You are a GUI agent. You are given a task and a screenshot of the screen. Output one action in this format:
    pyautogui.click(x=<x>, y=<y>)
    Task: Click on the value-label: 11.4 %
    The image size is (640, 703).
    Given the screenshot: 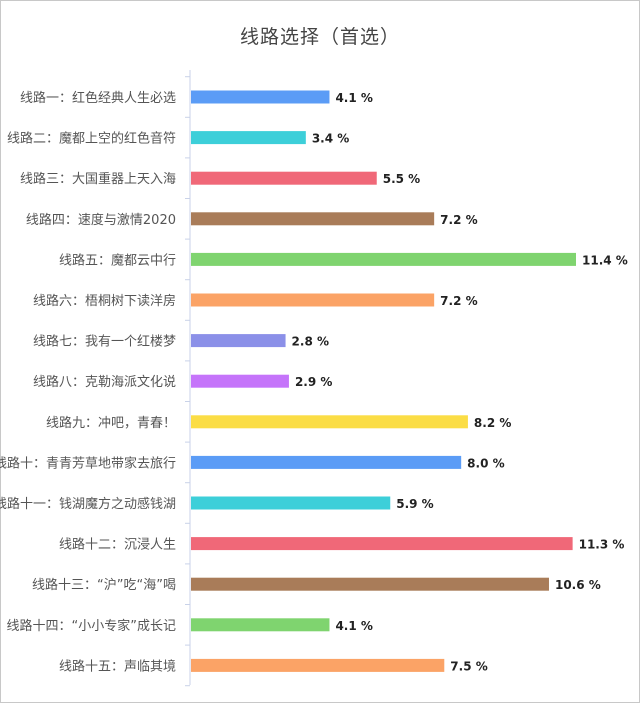 What is the action you would take?
    pyautogui.click(x=605, y=260)
    